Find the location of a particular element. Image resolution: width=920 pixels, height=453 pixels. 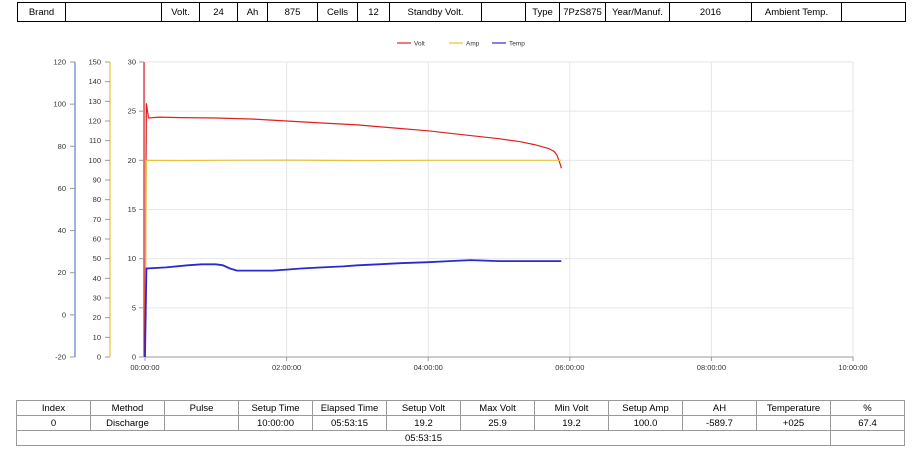

y-tick-label: 140 is located at coordinates (94, 81).